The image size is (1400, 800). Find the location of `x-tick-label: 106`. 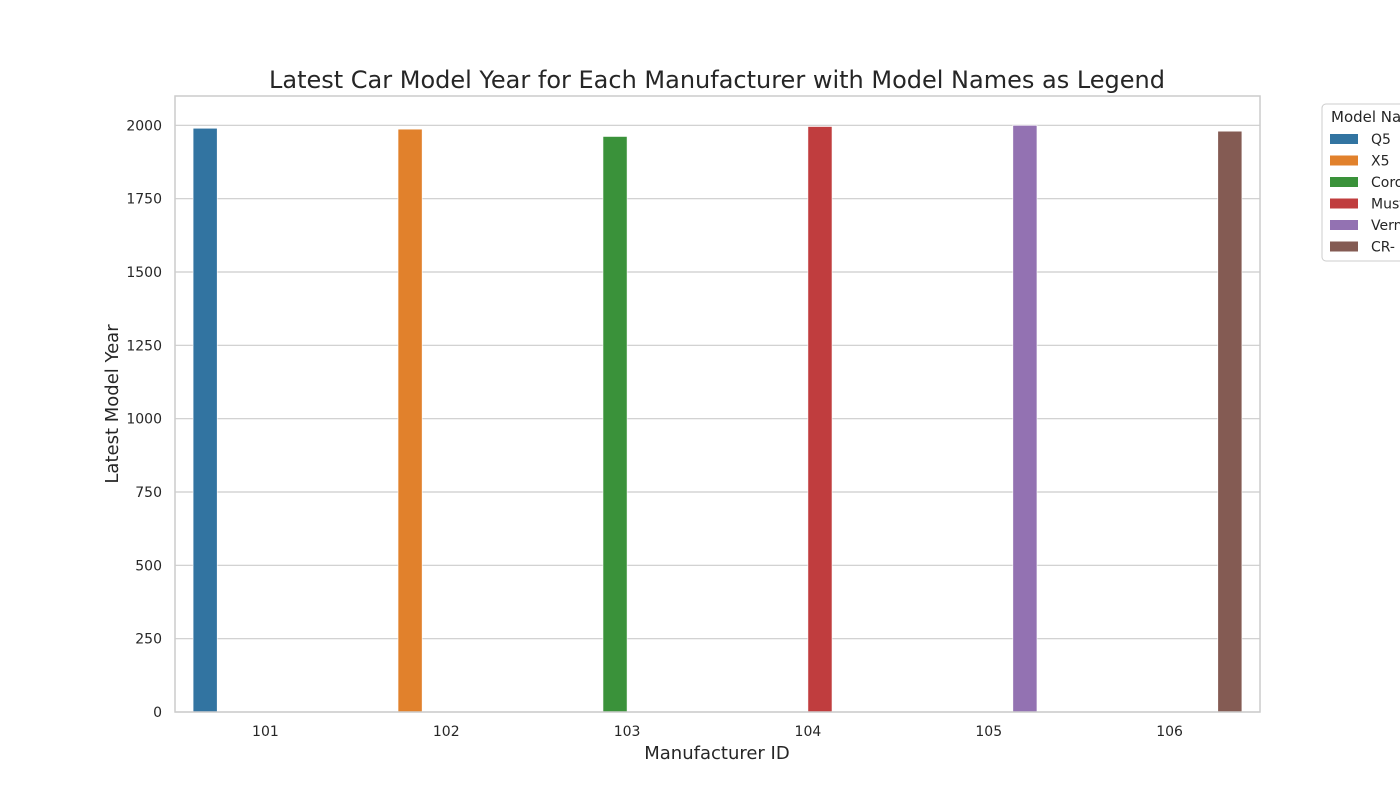

x-tick-label: 106 is located at coordinates (1169, 732).